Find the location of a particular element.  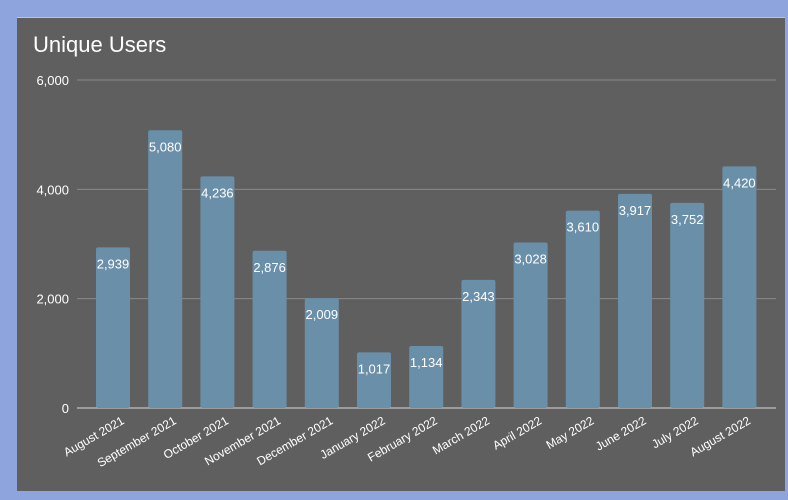

data-label: 3,917 is located at coordinates (635, 210).